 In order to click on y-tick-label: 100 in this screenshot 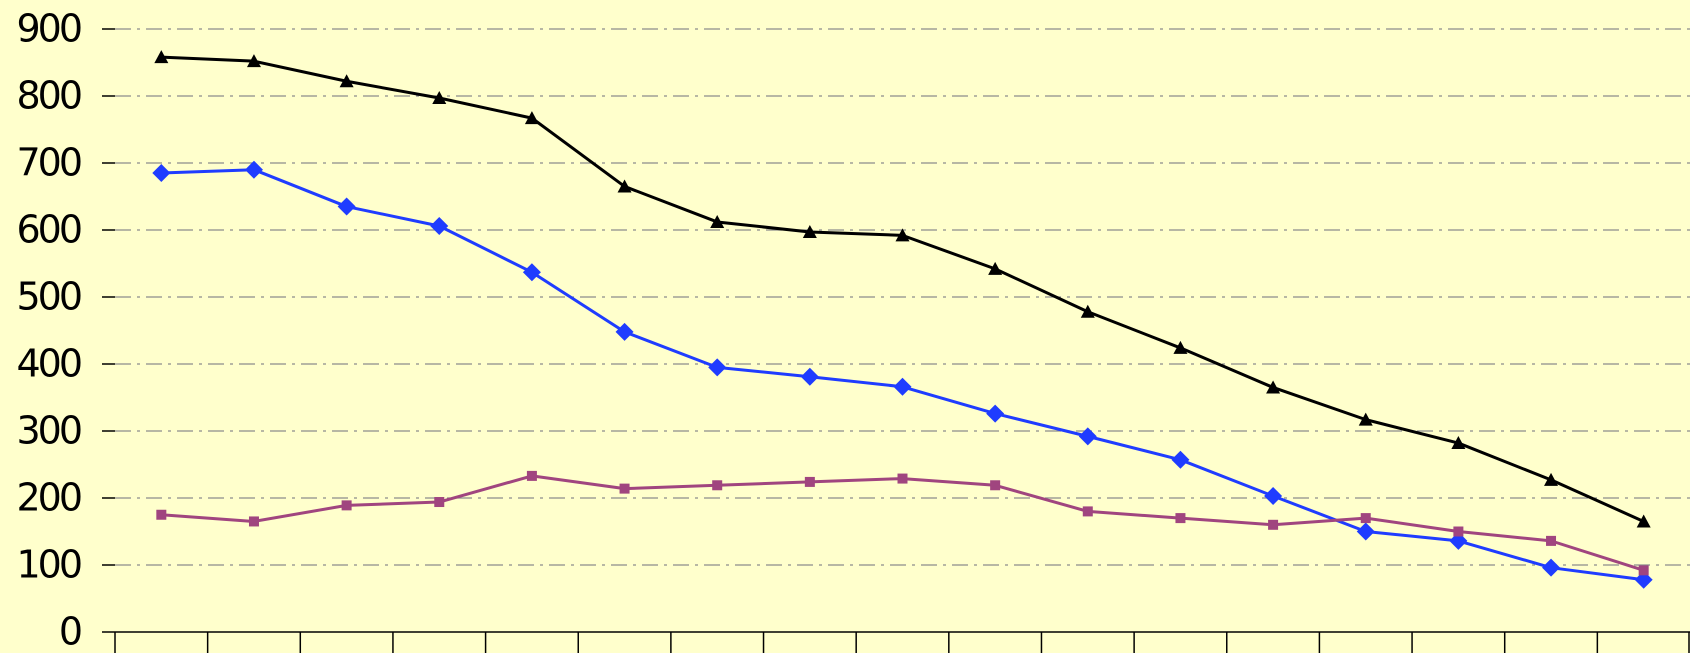, I will do `click(48, 565)`.